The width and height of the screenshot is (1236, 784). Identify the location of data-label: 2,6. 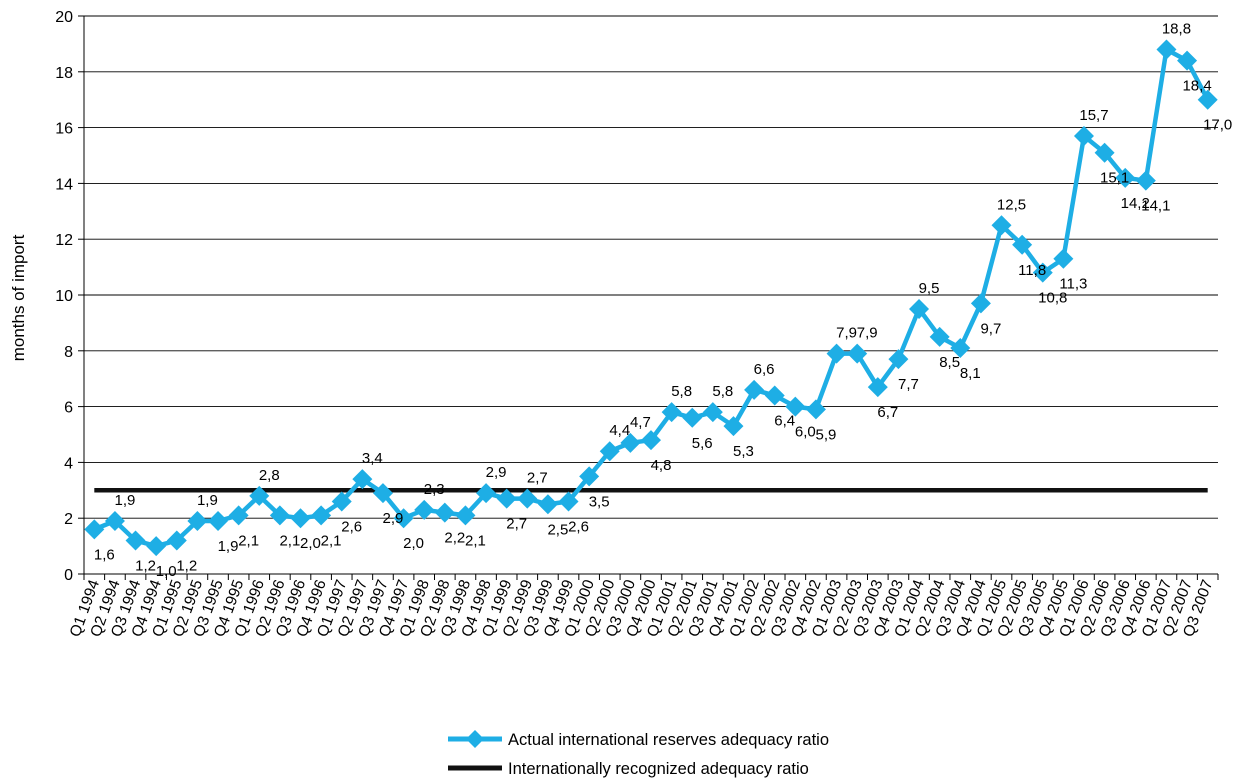
(578, 526).